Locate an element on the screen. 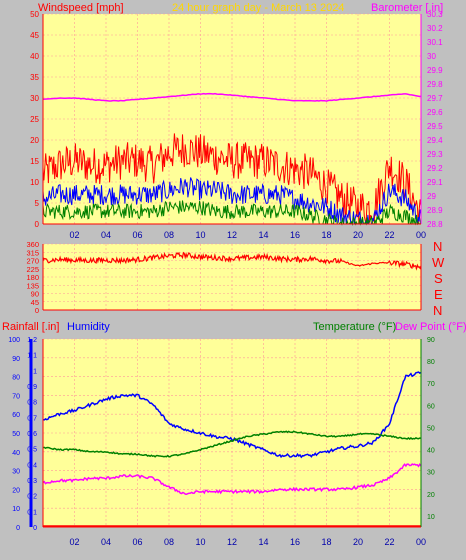 Image resolution: width=466 pixels, height=560 pixels. temperature-line is located at coordinates (231, 444).